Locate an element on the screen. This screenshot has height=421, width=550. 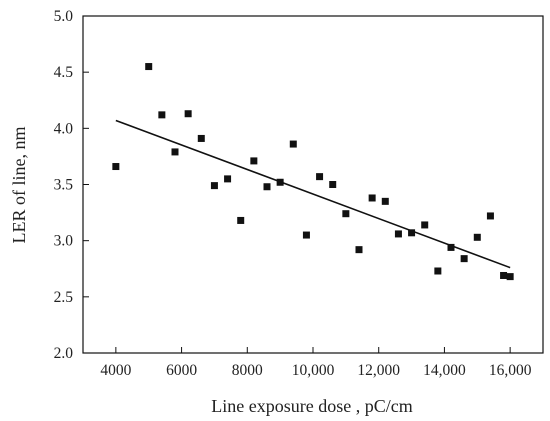
x-tick-label: 16,000 is located at coordinates (510, 370).